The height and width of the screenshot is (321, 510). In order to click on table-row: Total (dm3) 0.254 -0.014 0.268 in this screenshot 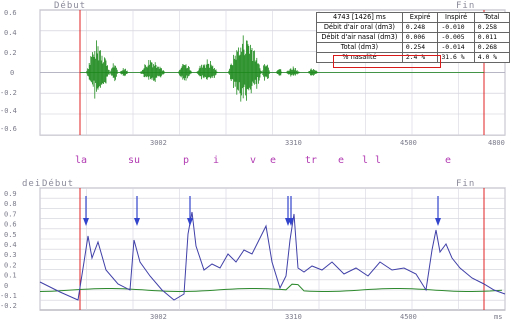, I will do `click(413, 47)`.